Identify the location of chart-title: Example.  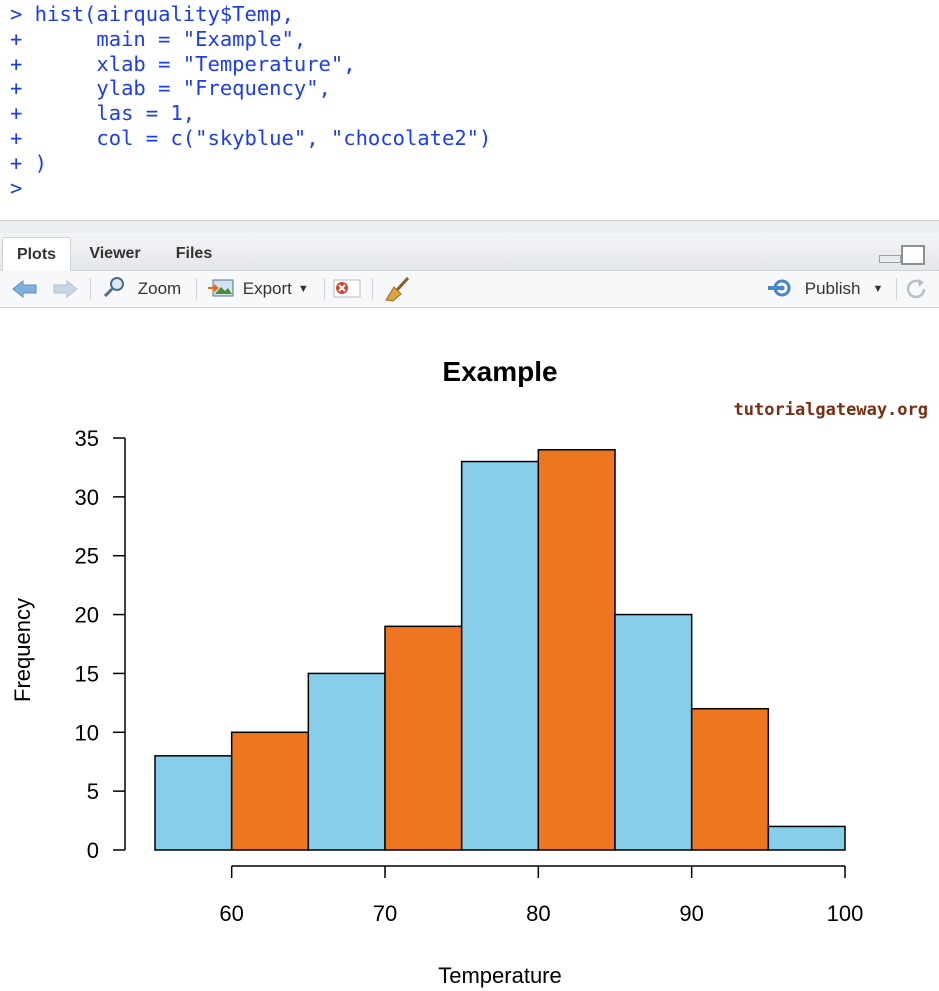
(499, 371).